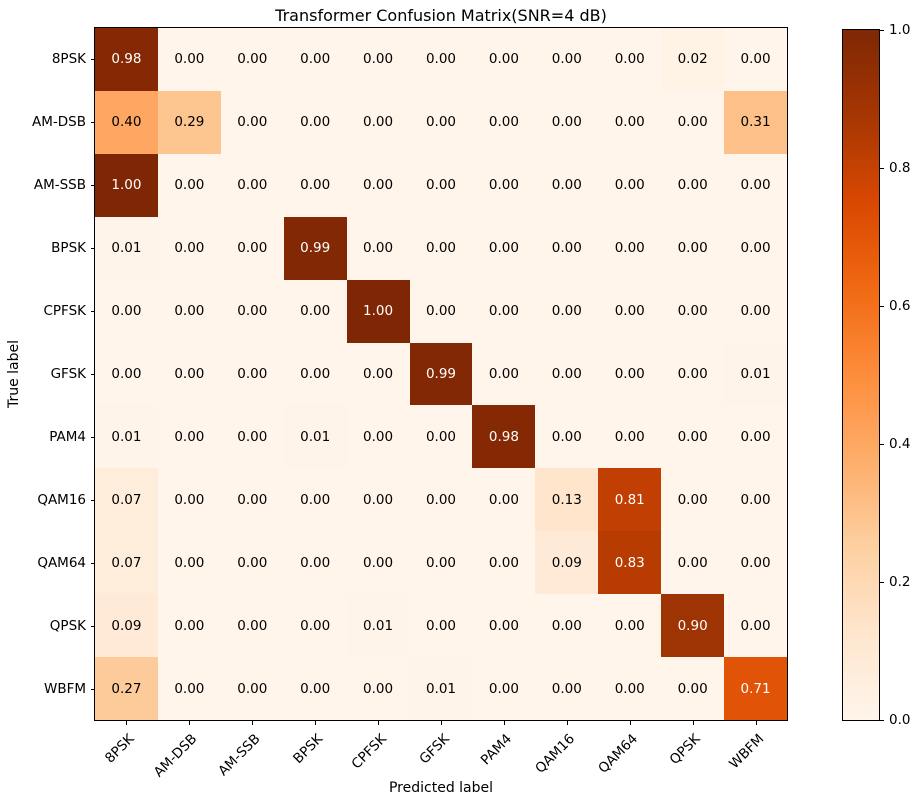 This screenshot has height=809, width=920. I want to click on cell-BPSK-CPFSK: 0.00, so click(378, 248).